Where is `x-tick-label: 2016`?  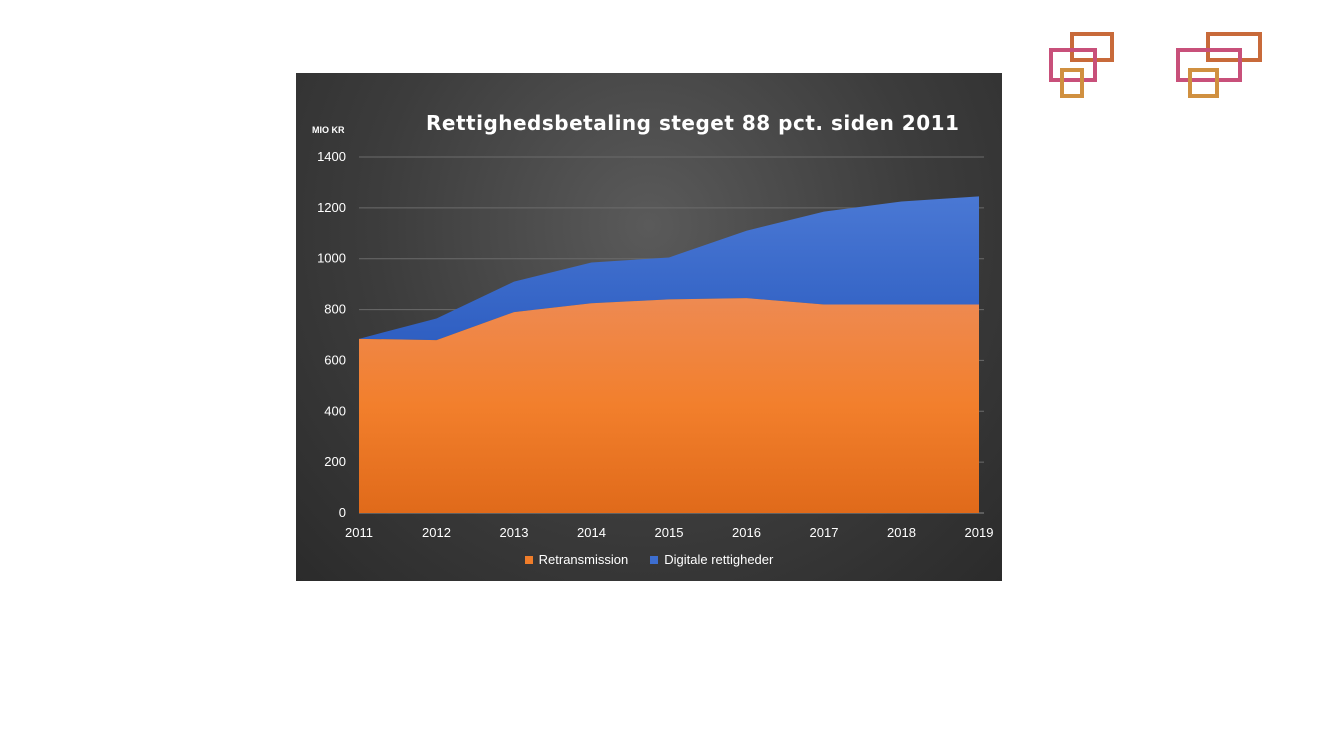 x-tick-label: 2016 is located at coordinates (746, 532).